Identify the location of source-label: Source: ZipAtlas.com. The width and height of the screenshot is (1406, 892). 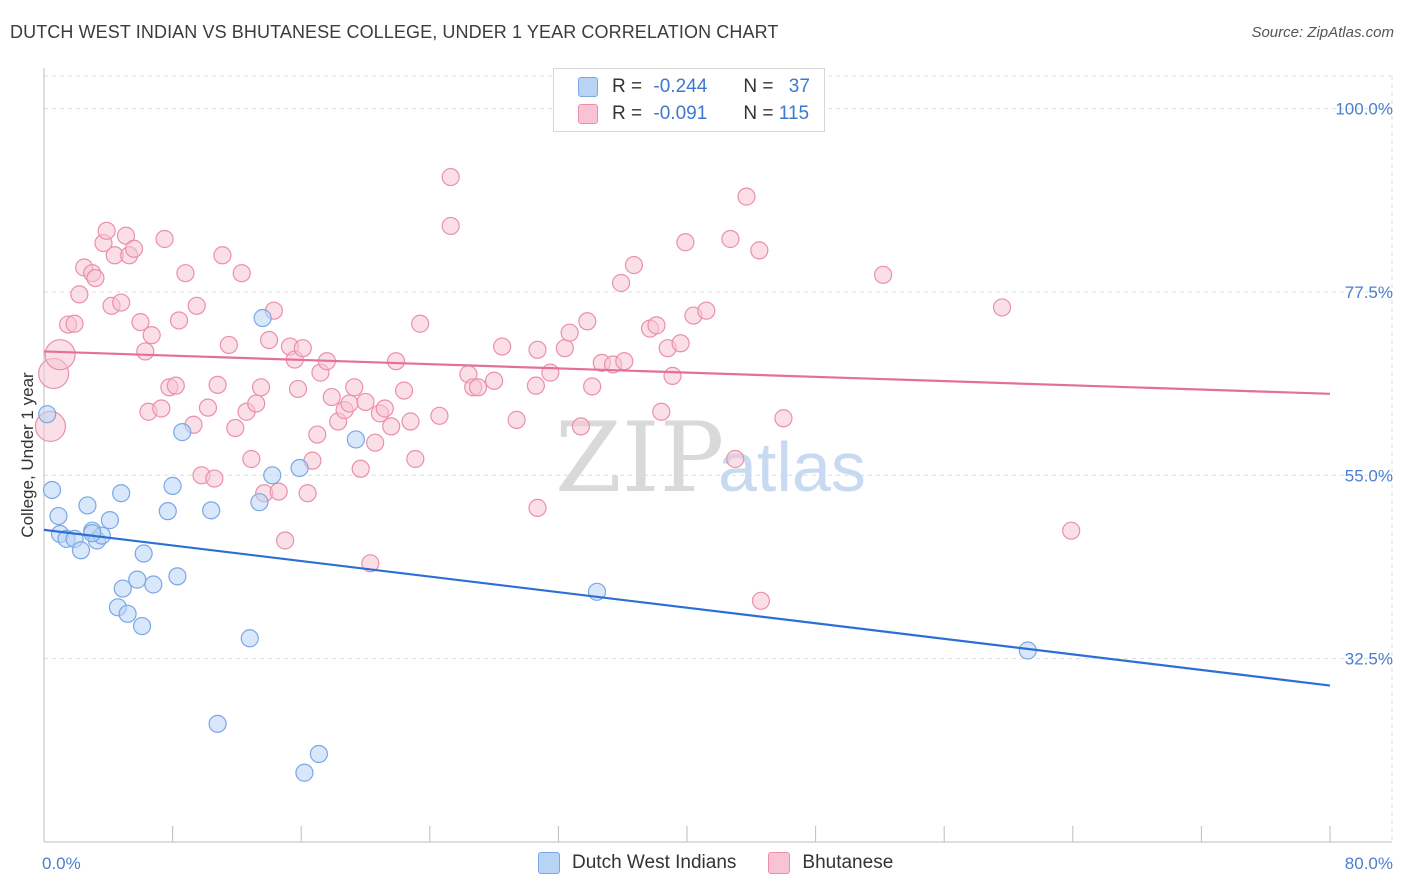
(1322, 32).